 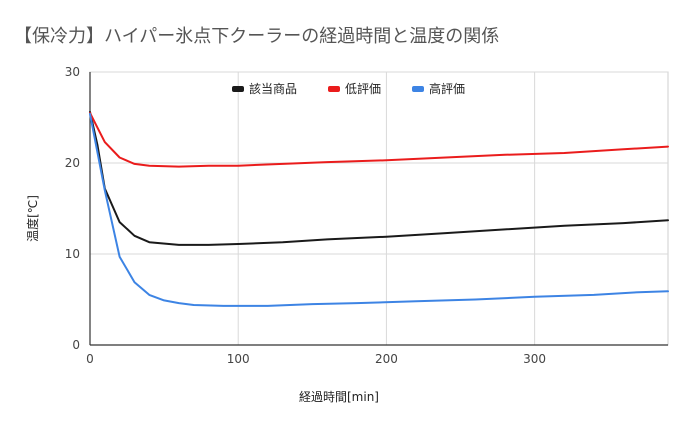 What do you see at coordinates (447, 88) in the screenshot?
I see `legend-label-3: 高評価` at bounding box center [447, 88].